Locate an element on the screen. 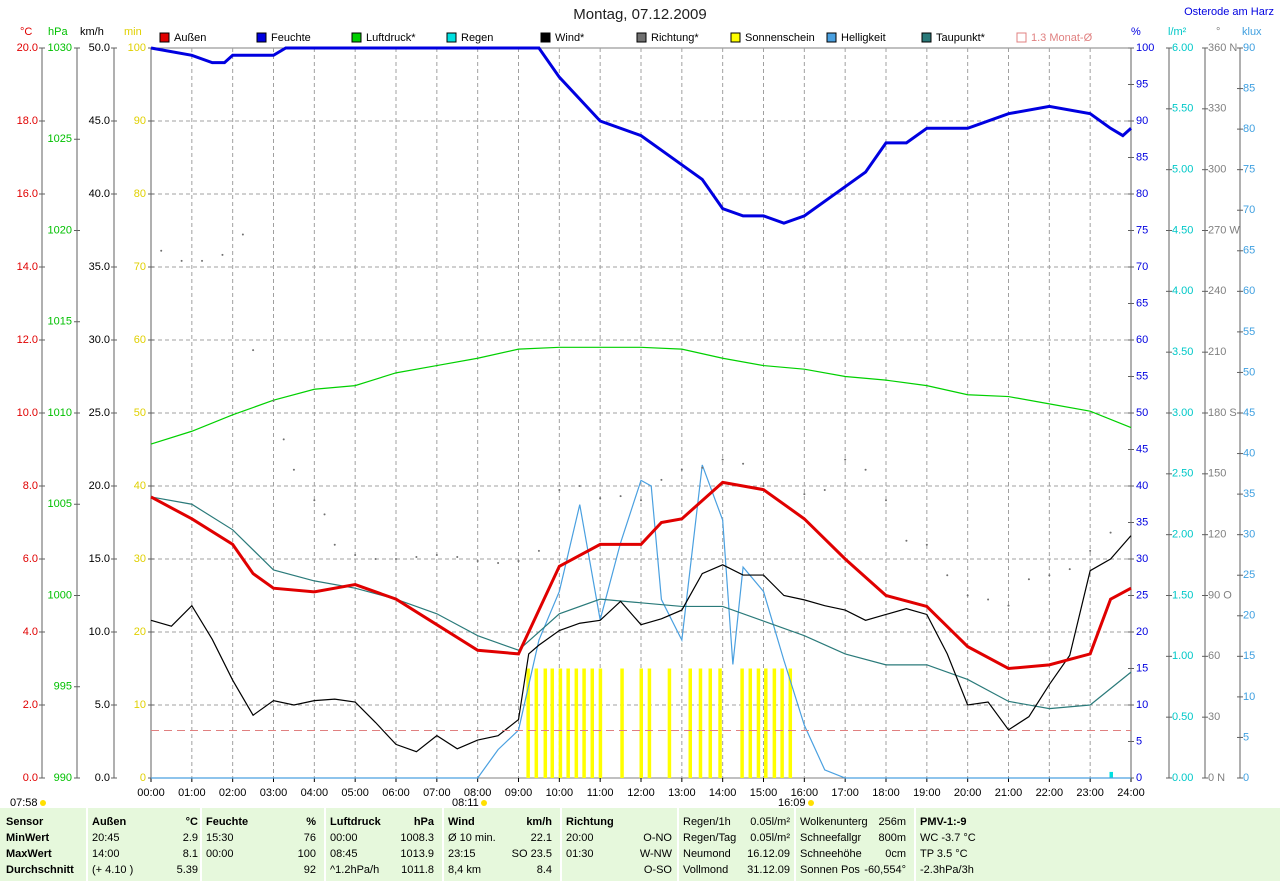  stats-cell: 0cm is located at coordinates (895, 854).